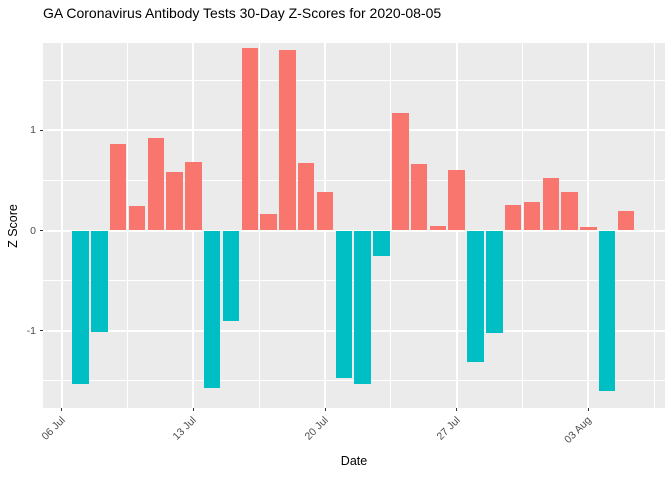 The width and height of the screenshot is (672, 480). Describe the element at coordinates (550, 204) in the screenshot. I see `bar-01-aug` at that location.